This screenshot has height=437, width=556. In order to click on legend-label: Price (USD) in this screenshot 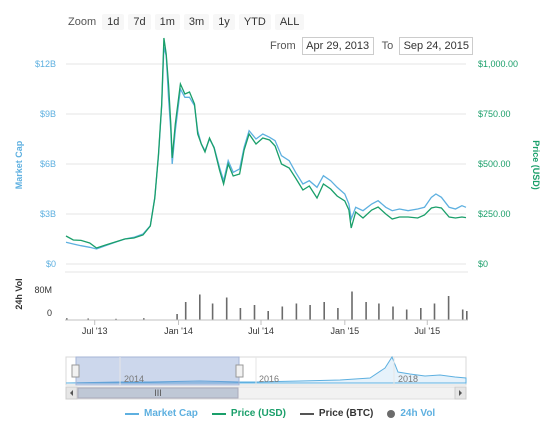, I will do `click(258, 413)`.